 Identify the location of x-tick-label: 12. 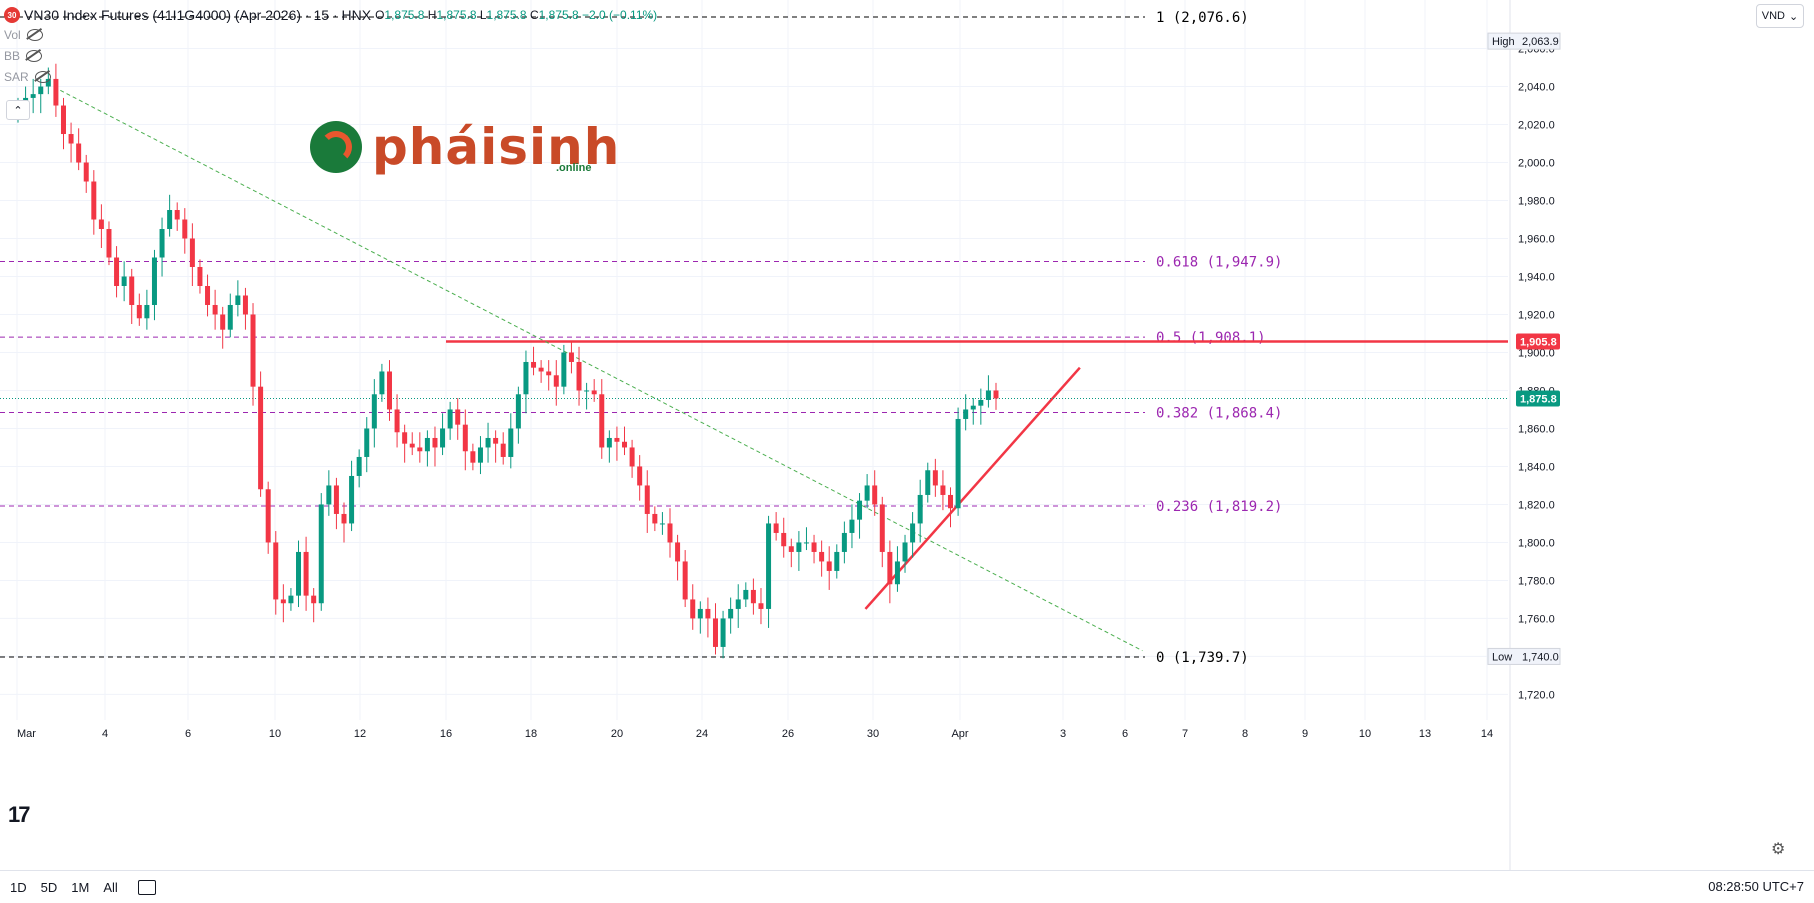
(360, 734).